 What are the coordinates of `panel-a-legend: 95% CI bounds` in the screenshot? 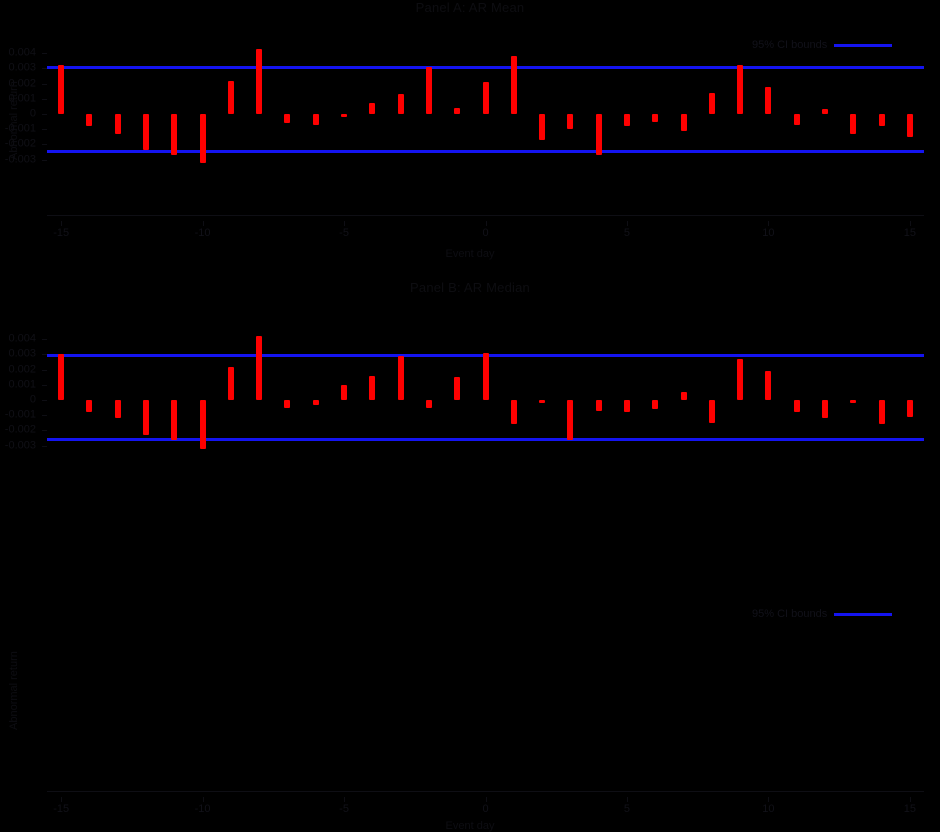 It's located at (822, 45).